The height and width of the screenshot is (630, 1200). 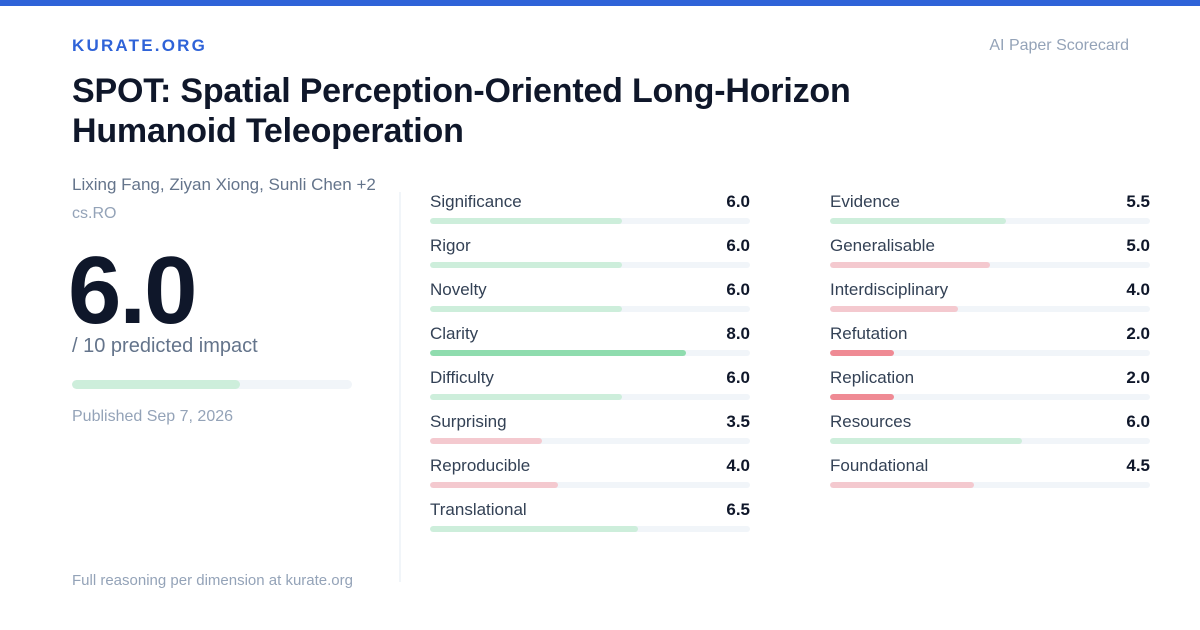 I want to click on column-divider, so click(x=400, y=387).